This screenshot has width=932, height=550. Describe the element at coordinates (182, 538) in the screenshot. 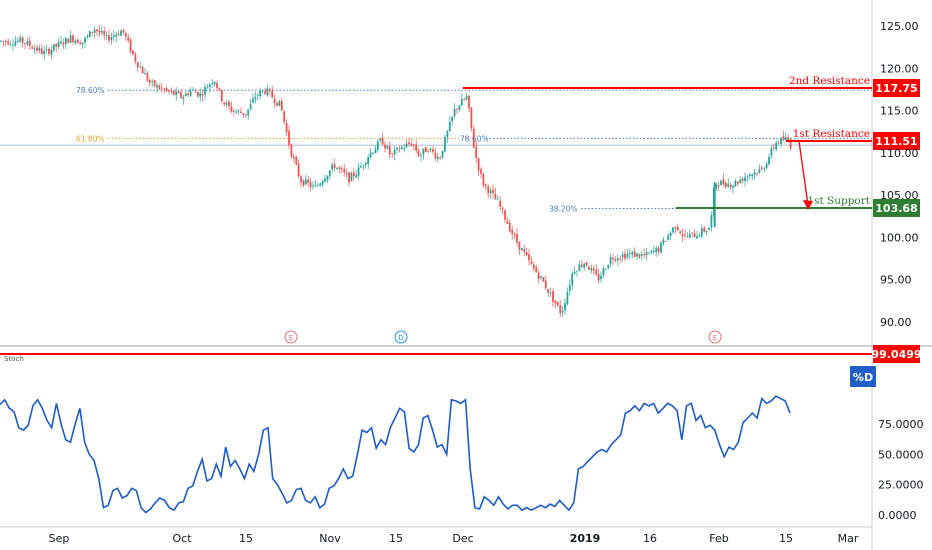

I see `time-axis-tick: Oct` at that location.